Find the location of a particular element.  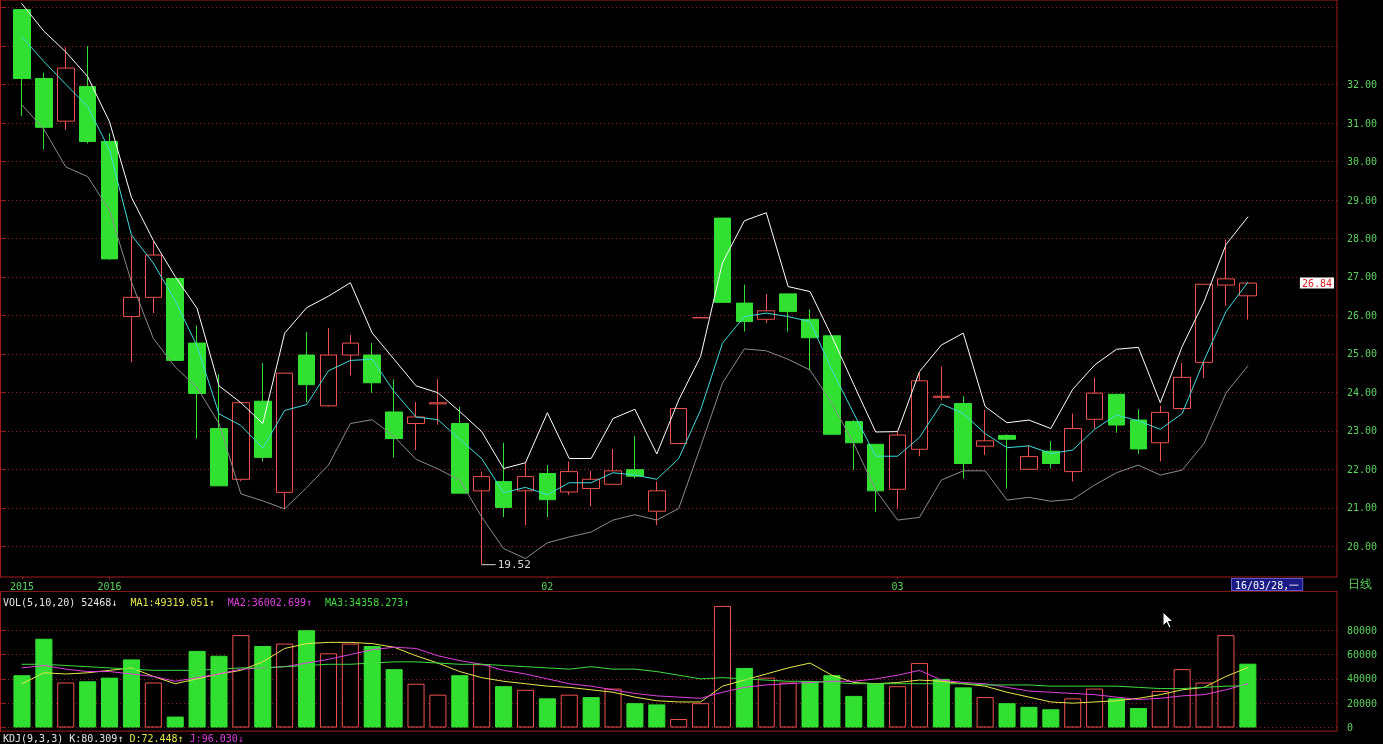

text: 日线 is located at coordinates (1360, 584).